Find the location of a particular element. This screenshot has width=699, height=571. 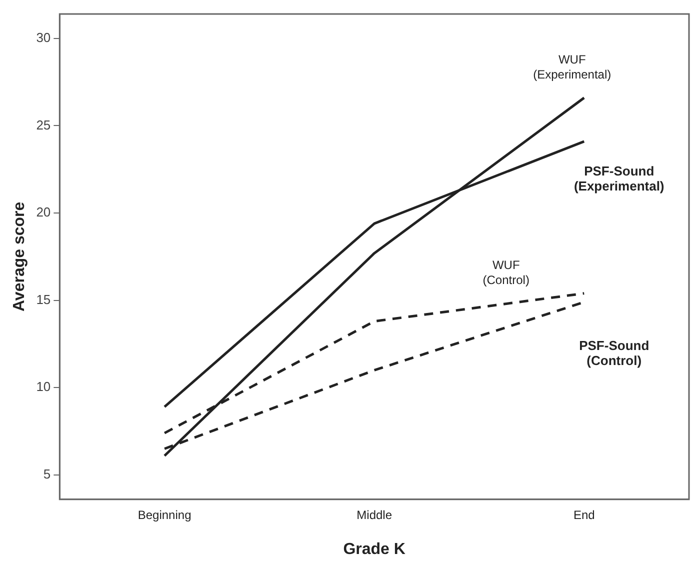

y-tick-label: 20 is located at coordinates (43, 212).